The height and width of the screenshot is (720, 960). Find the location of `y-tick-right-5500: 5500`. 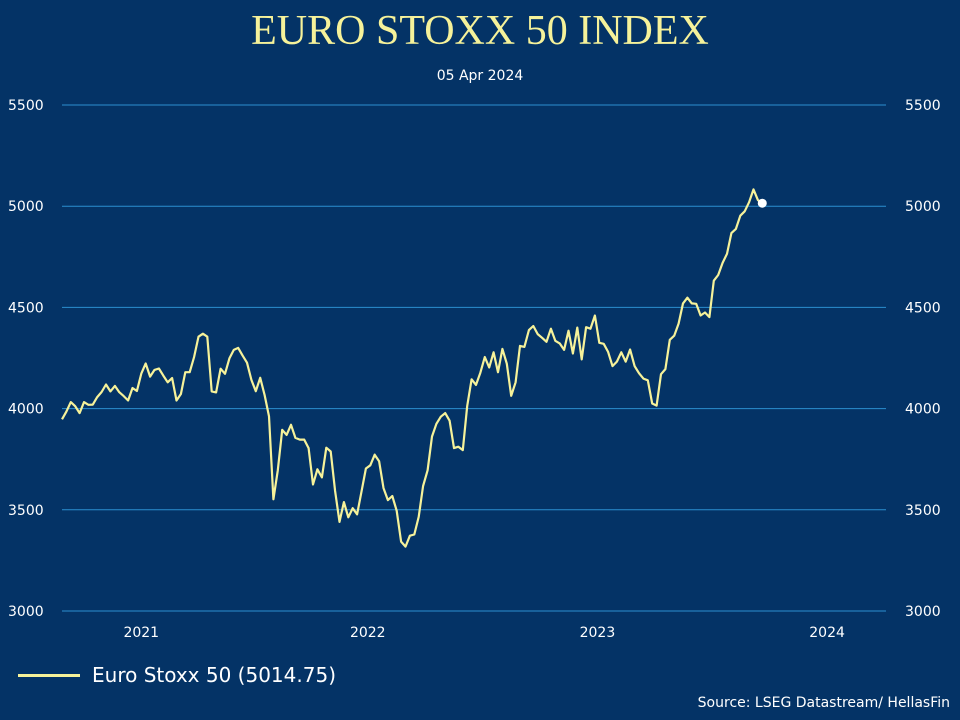

y-tick-right-5500: 5500 is located at coordinates (923, 106).